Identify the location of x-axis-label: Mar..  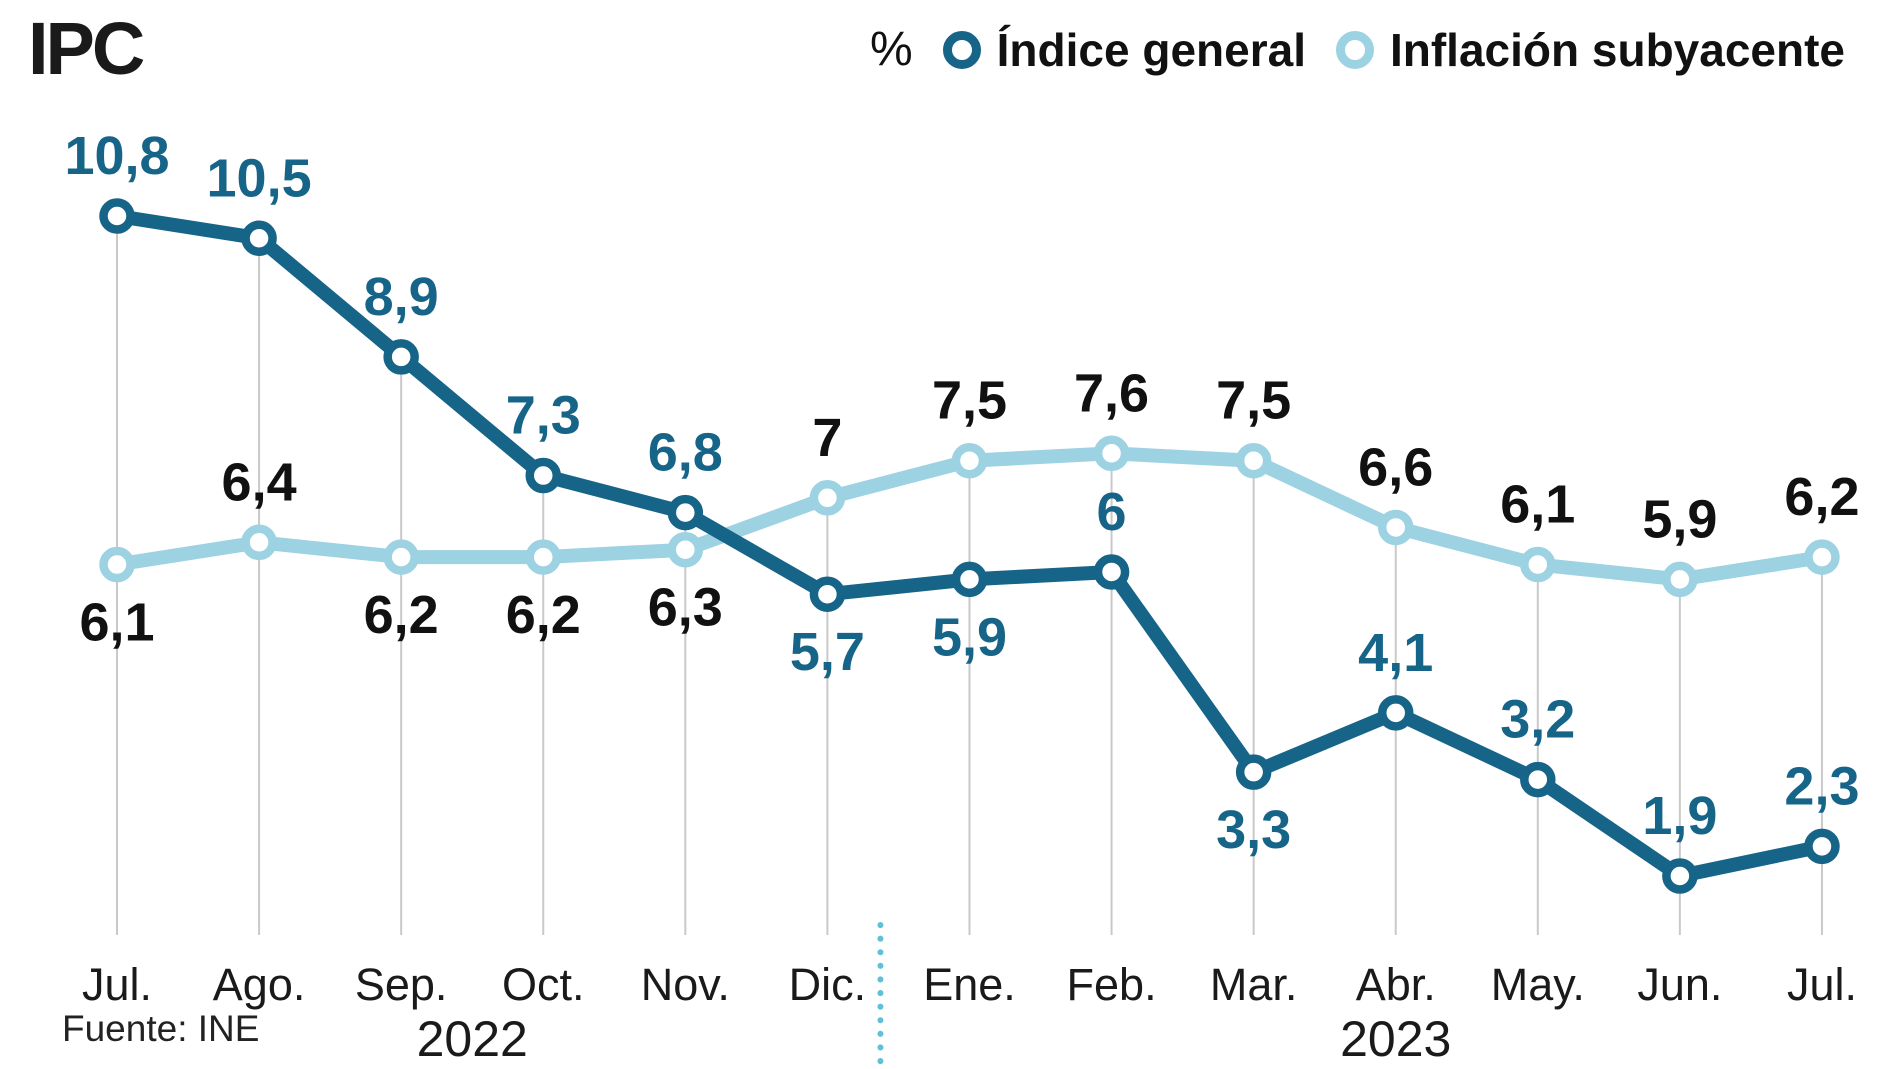
(1254, 984).